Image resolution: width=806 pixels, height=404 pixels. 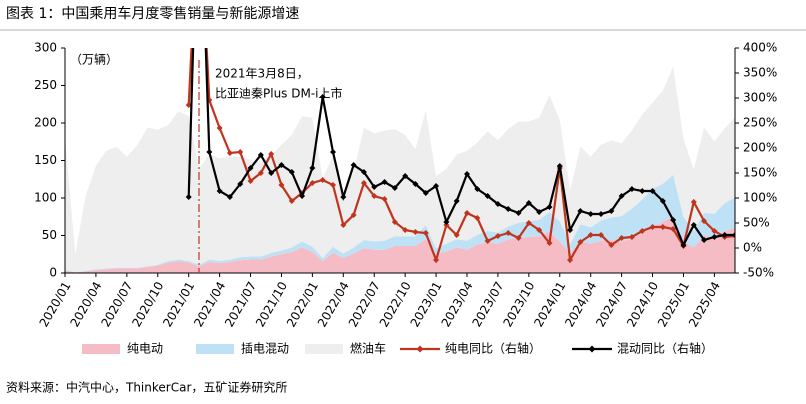 What do you see at coordinates (45, 198) in the screenshot?
I see `y-tick-label: 100` at bounding box center [45, 198].